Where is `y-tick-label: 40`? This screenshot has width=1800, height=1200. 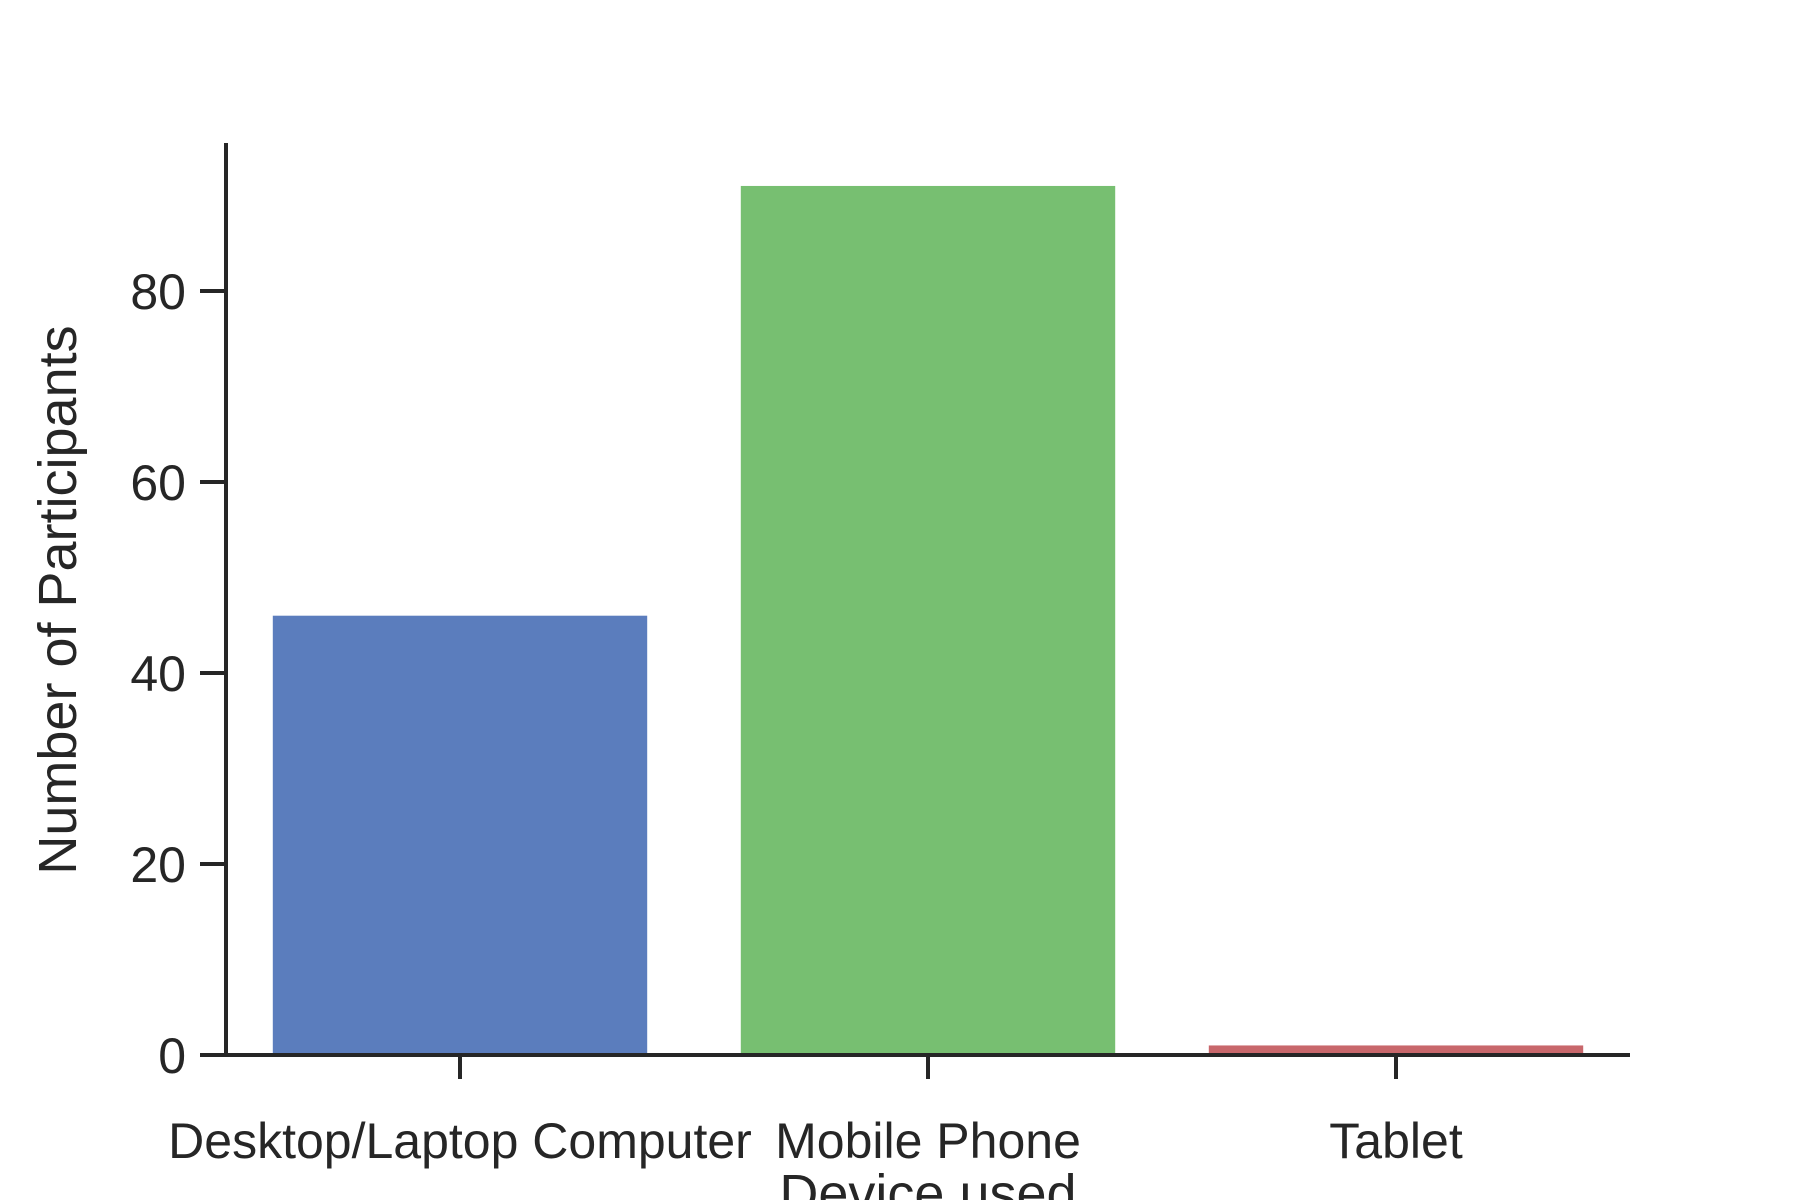
y-tick-label: 40 is located at coordinates (158, 674).